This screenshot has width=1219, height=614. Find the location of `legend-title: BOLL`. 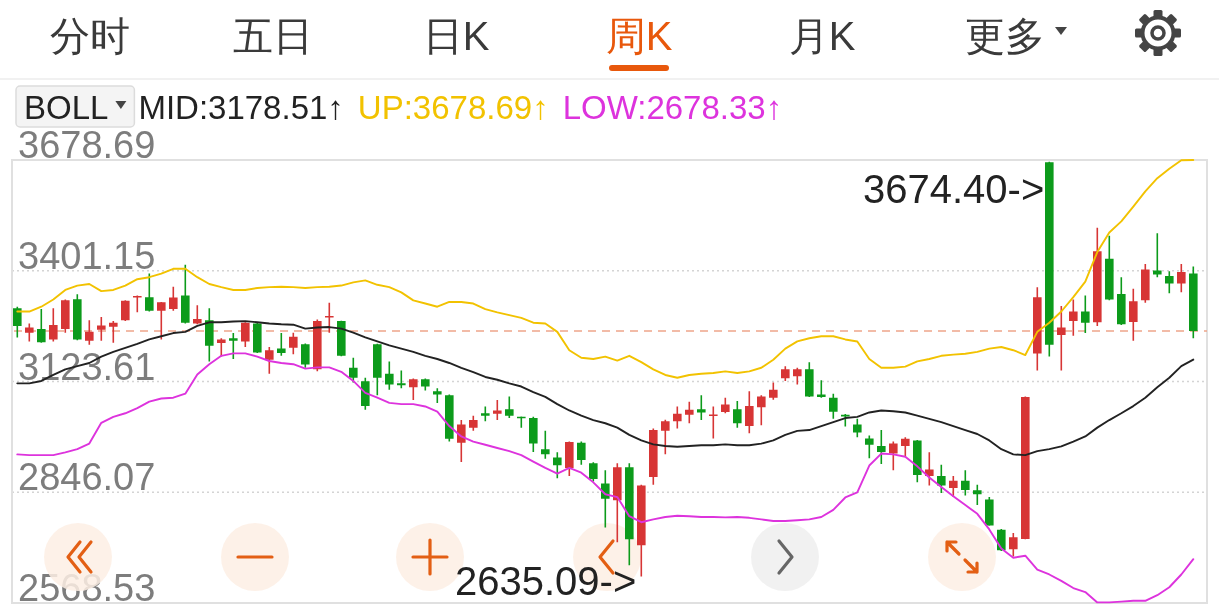

legend-title: BOLL is located at coordinates (66, 107).